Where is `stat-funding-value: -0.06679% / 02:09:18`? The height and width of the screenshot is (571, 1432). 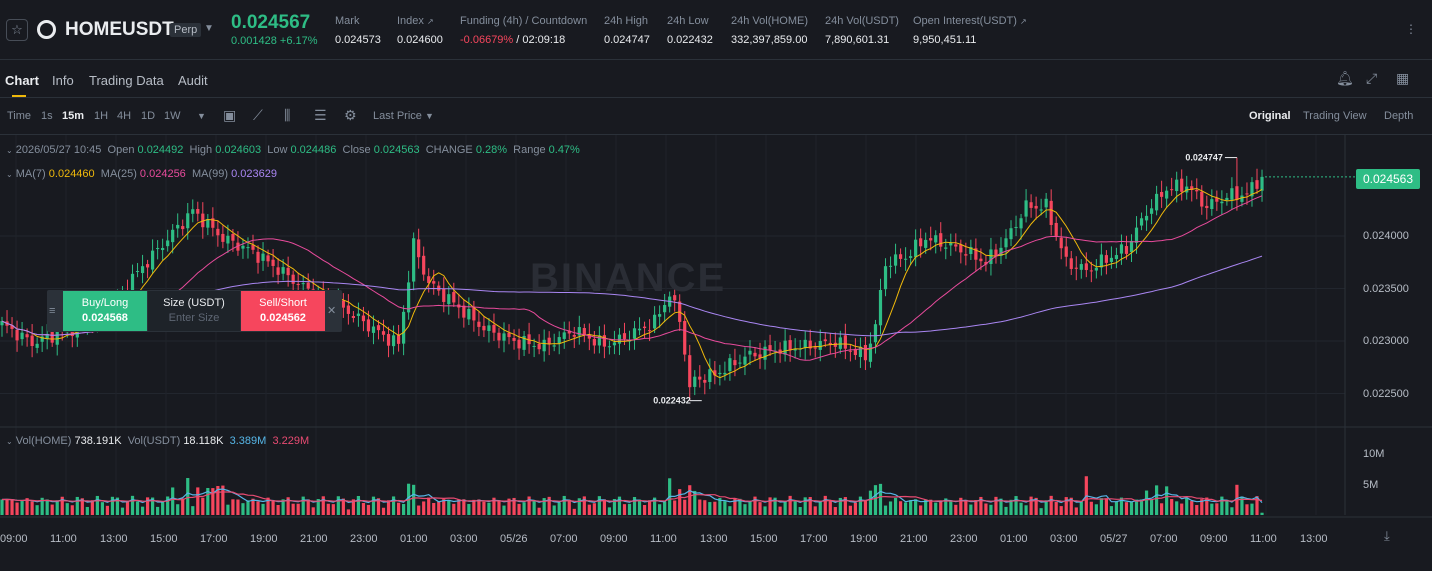
stat-funding-value: -0.06679% / 02:09:18 is located at coordinates (513, 40).